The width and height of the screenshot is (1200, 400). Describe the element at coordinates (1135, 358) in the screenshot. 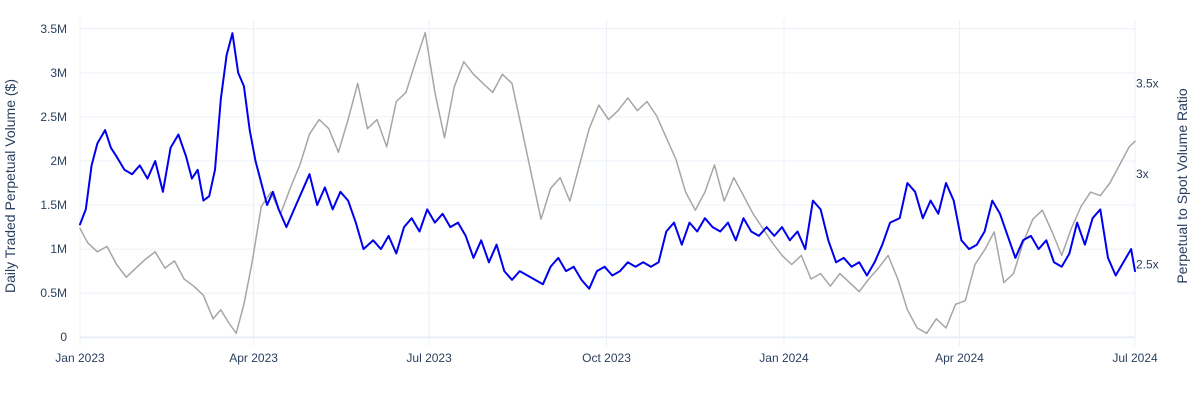

I see `x-tick-label: Jul 2024` at that location.